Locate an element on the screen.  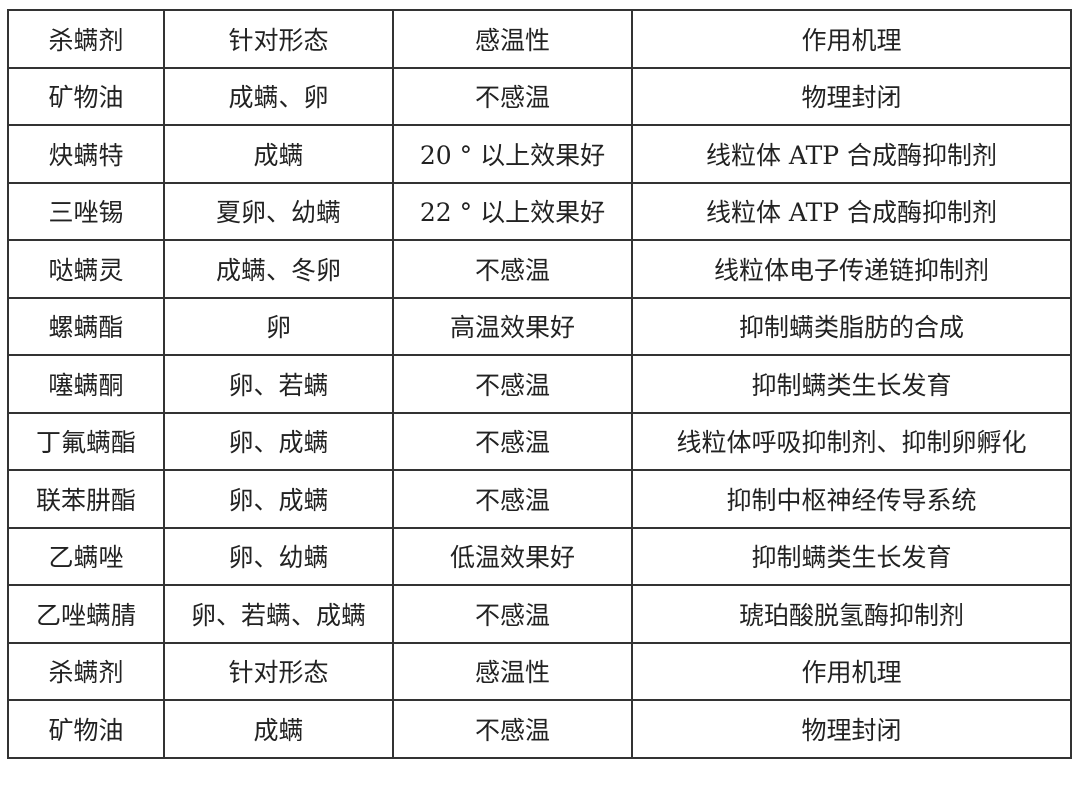
acaricide-cell: 三唑锡 is located at coordinates (86, 211).